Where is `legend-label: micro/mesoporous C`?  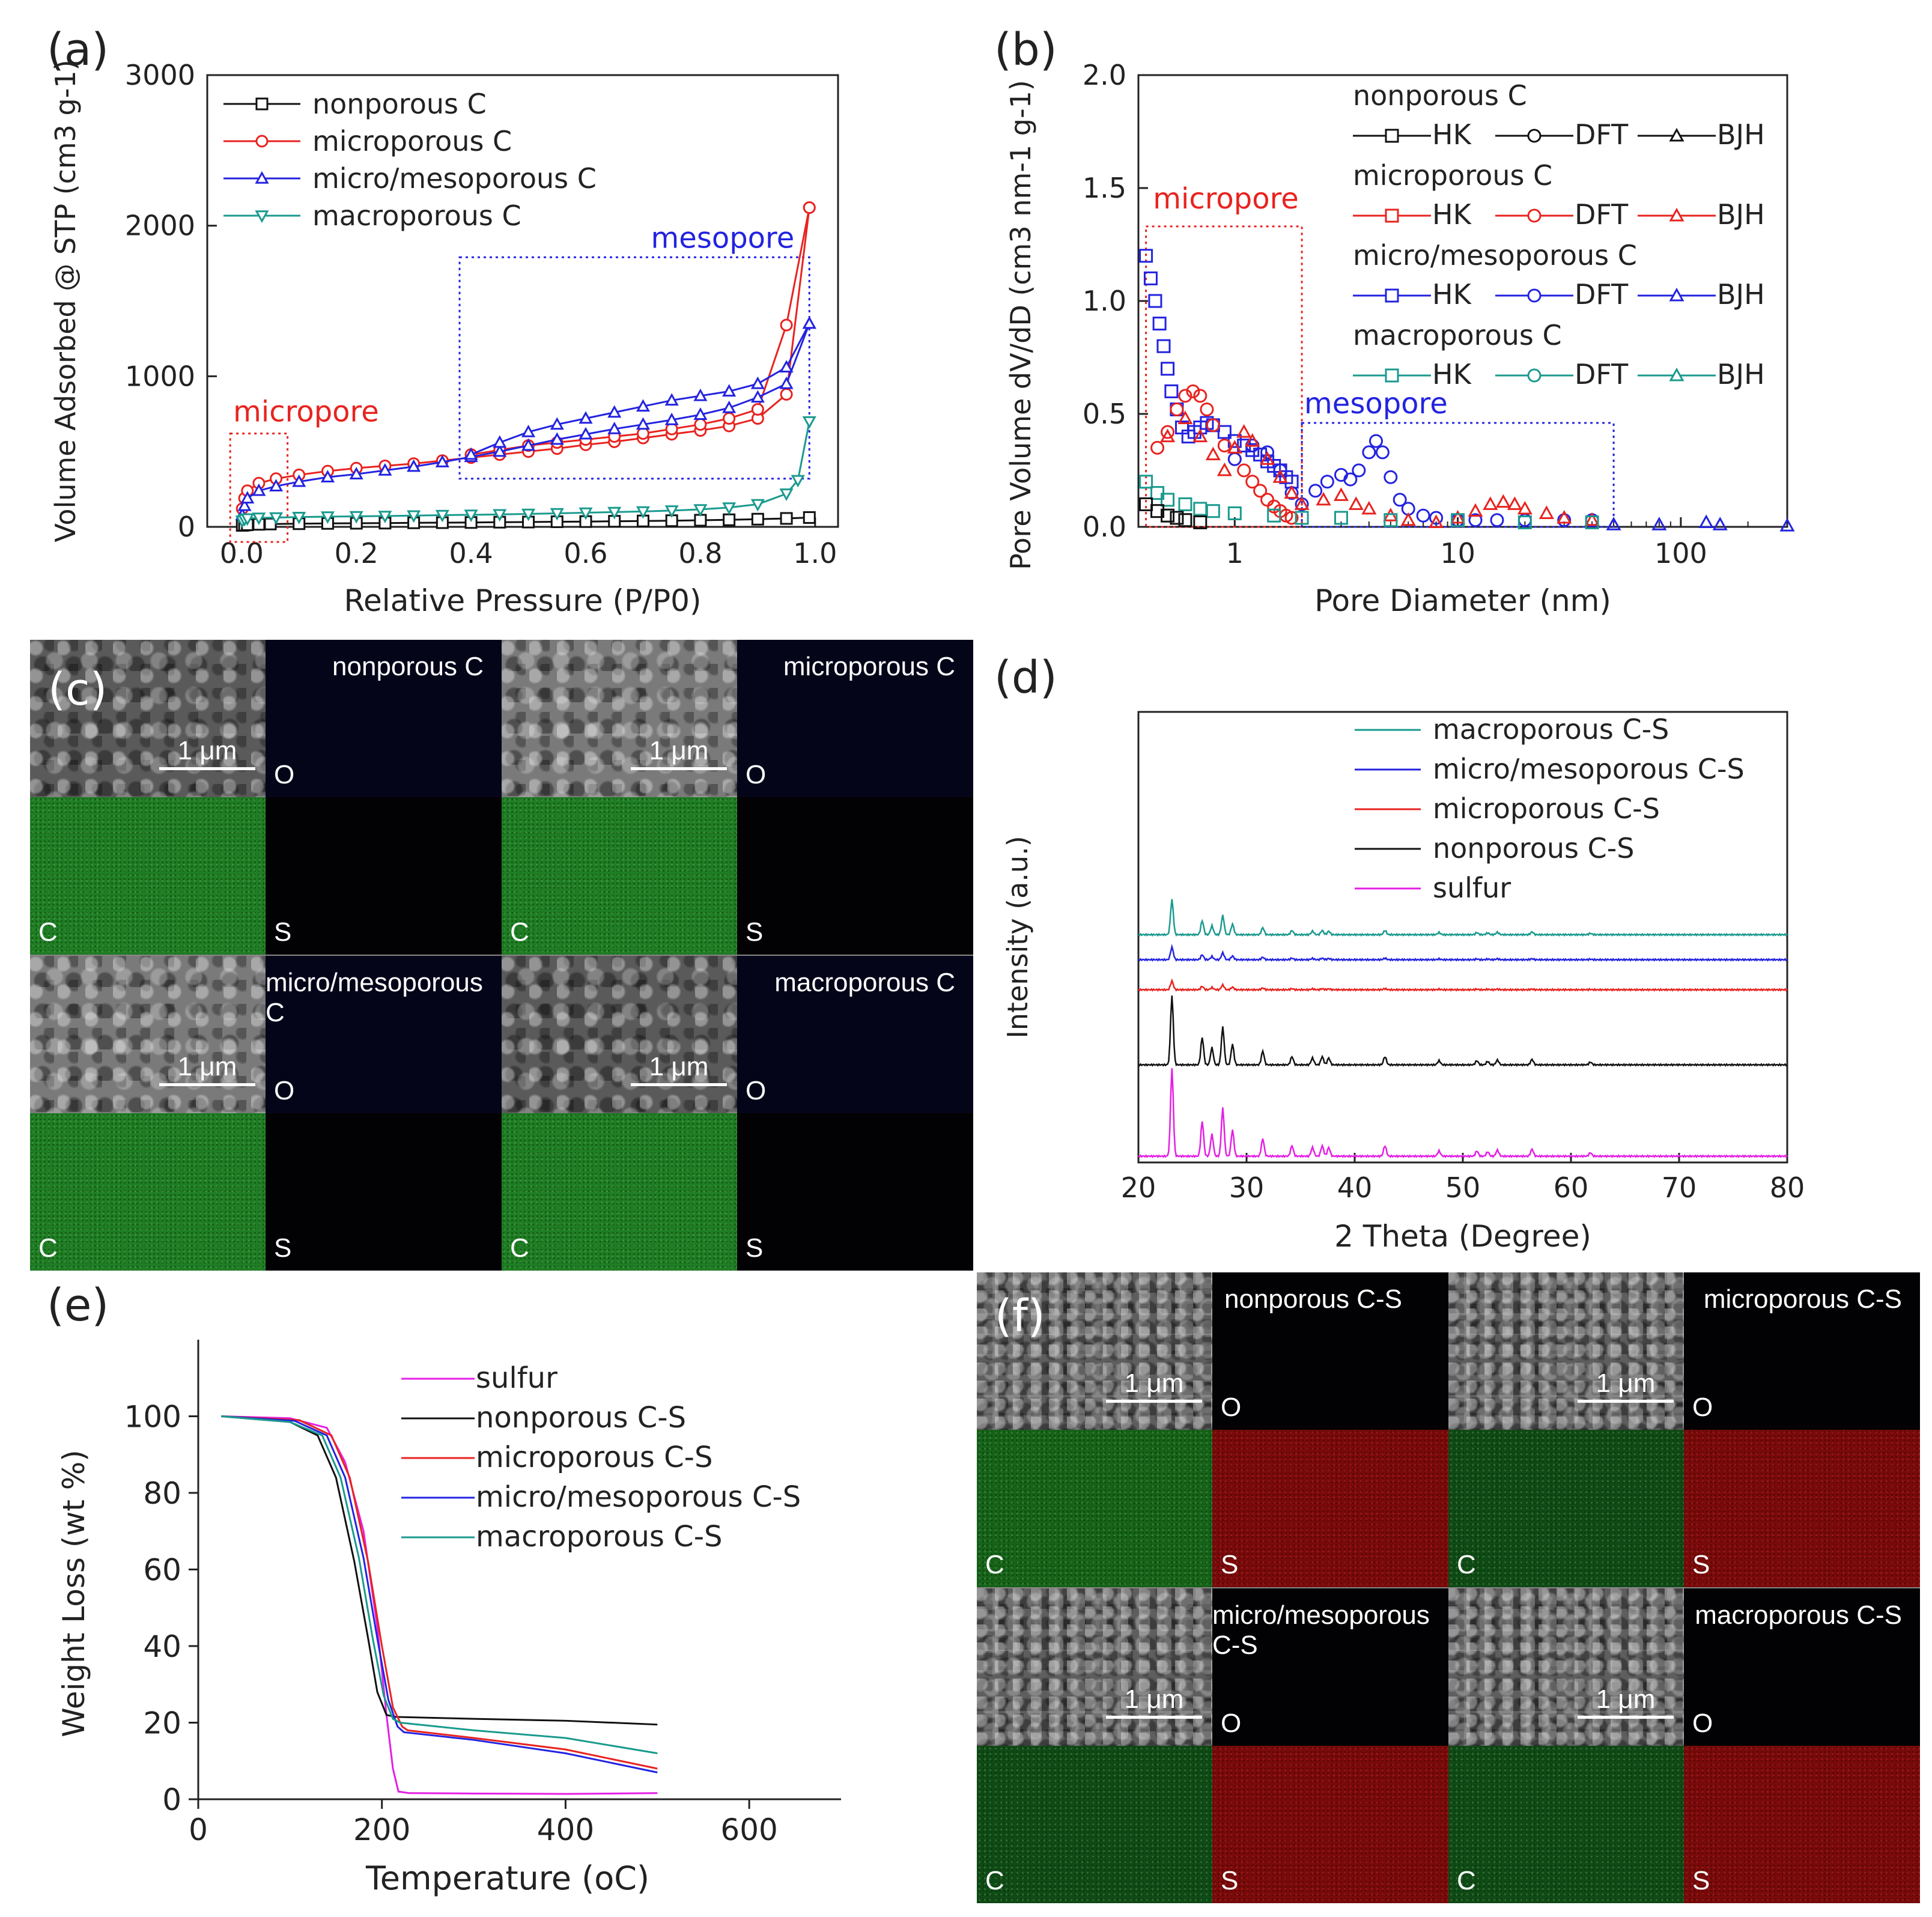
legend-label: micro/mesoporous C is located at coordinates (455, 178).